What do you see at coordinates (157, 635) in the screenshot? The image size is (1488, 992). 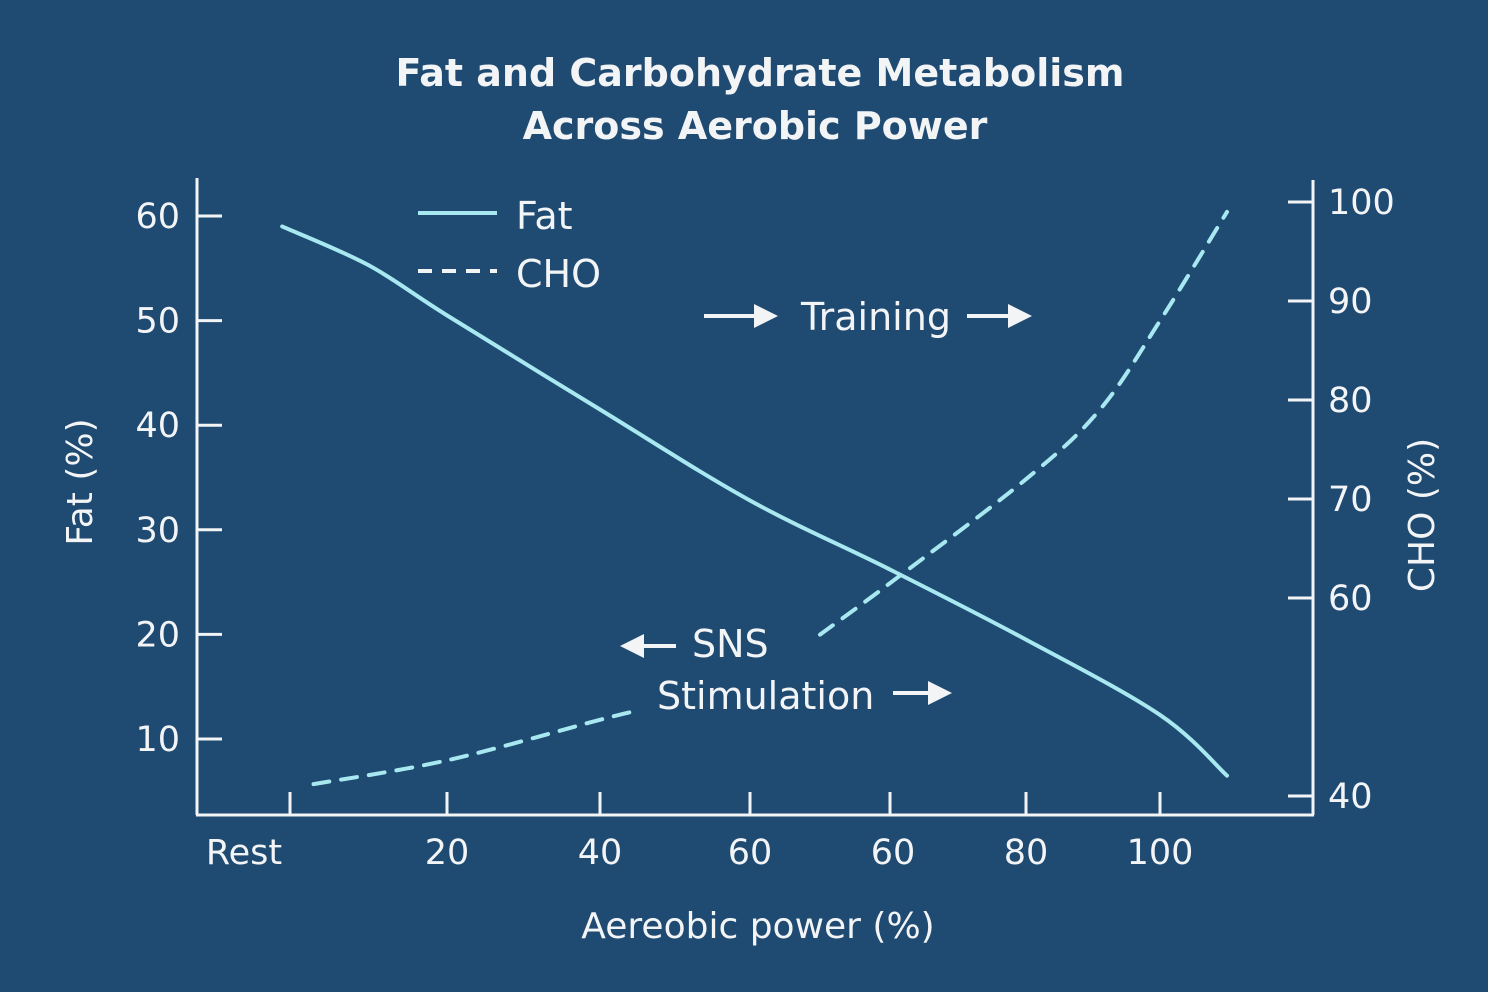 I see `y-tick-label: 20` at bounding box center [157, 635].